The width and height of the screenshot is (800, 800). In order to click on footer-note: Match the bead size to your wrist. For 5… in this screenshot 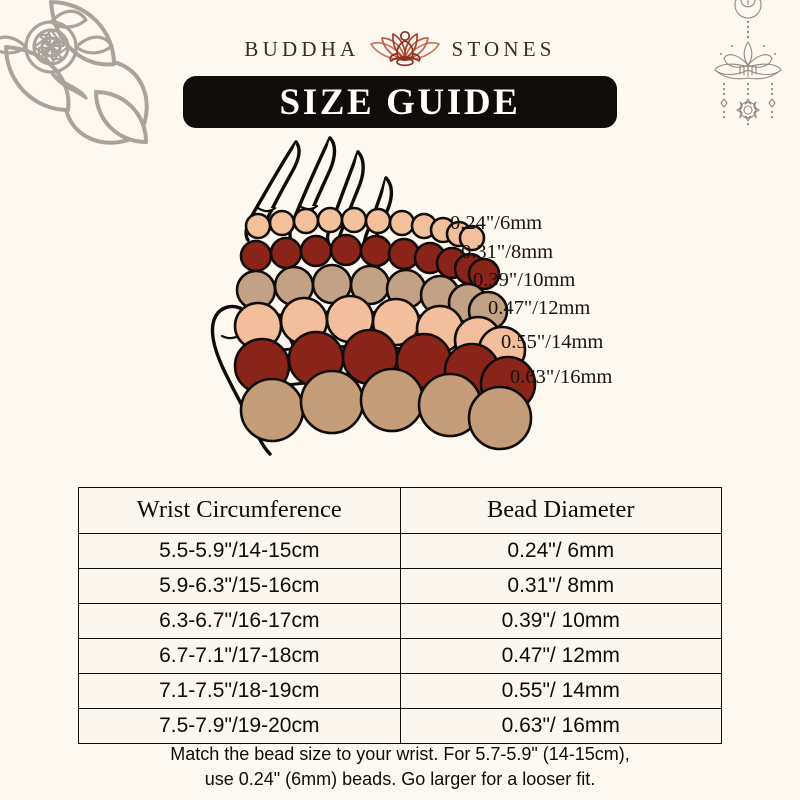, I will do `click(400, 767)`.